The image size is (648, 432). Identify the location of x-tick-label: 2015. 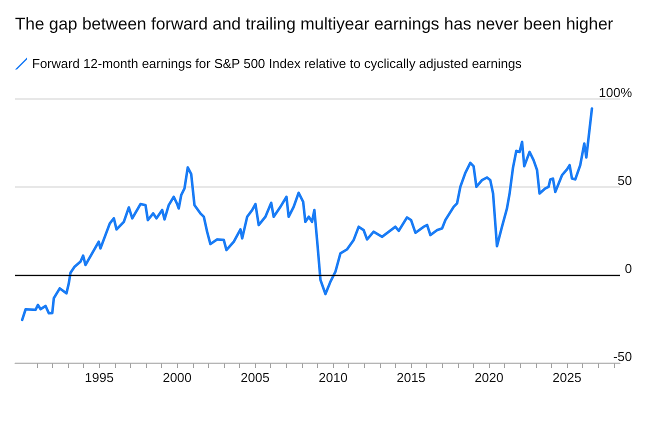
(411, 377).